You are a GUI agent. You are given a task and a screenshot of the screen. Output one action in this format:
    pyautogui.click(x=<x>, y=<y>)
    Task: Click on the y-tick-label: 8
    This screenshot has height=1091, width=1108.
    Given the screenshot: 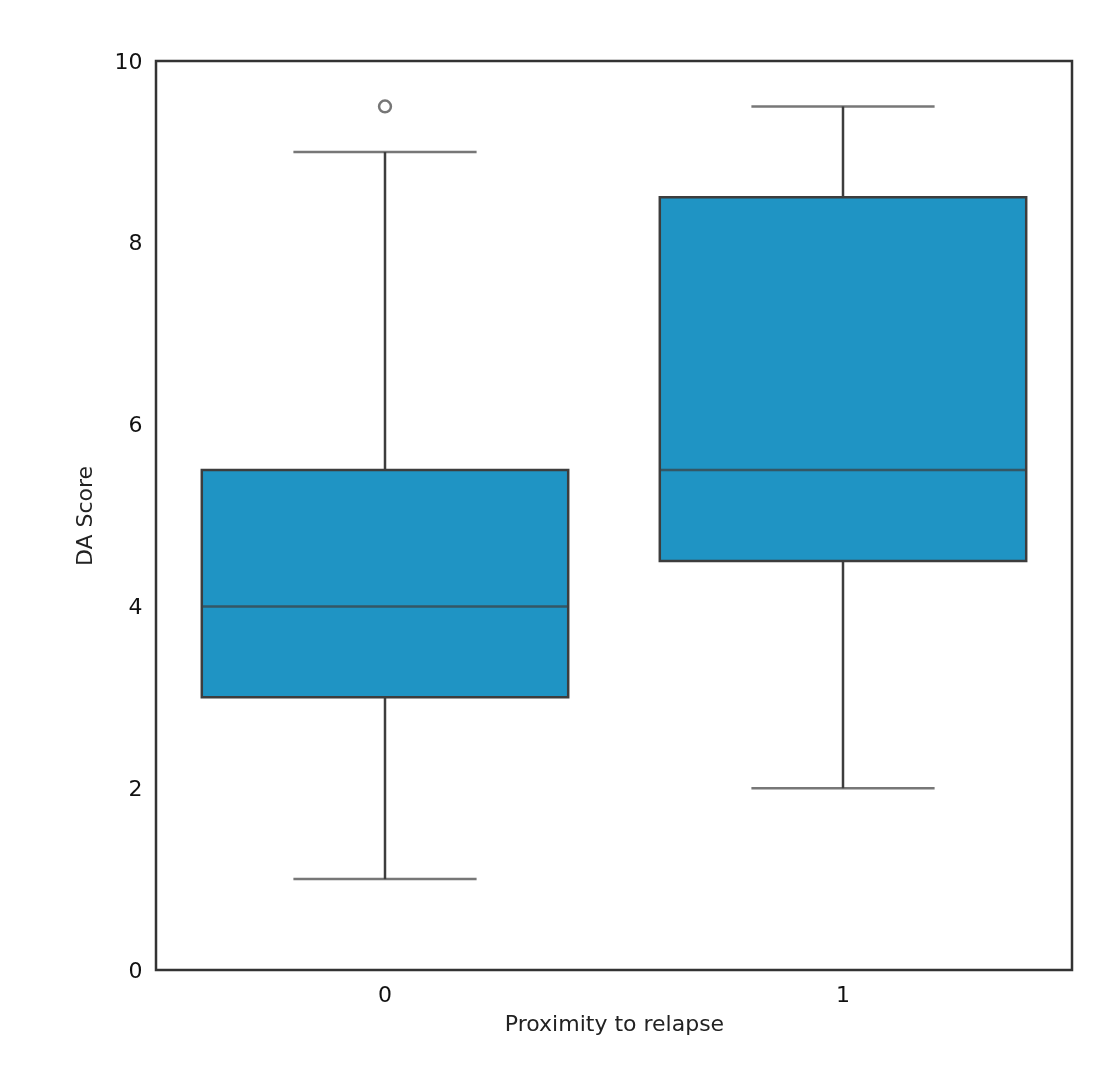 What is the action you would take?
    pyautogui.click(x=135, y=243)
    